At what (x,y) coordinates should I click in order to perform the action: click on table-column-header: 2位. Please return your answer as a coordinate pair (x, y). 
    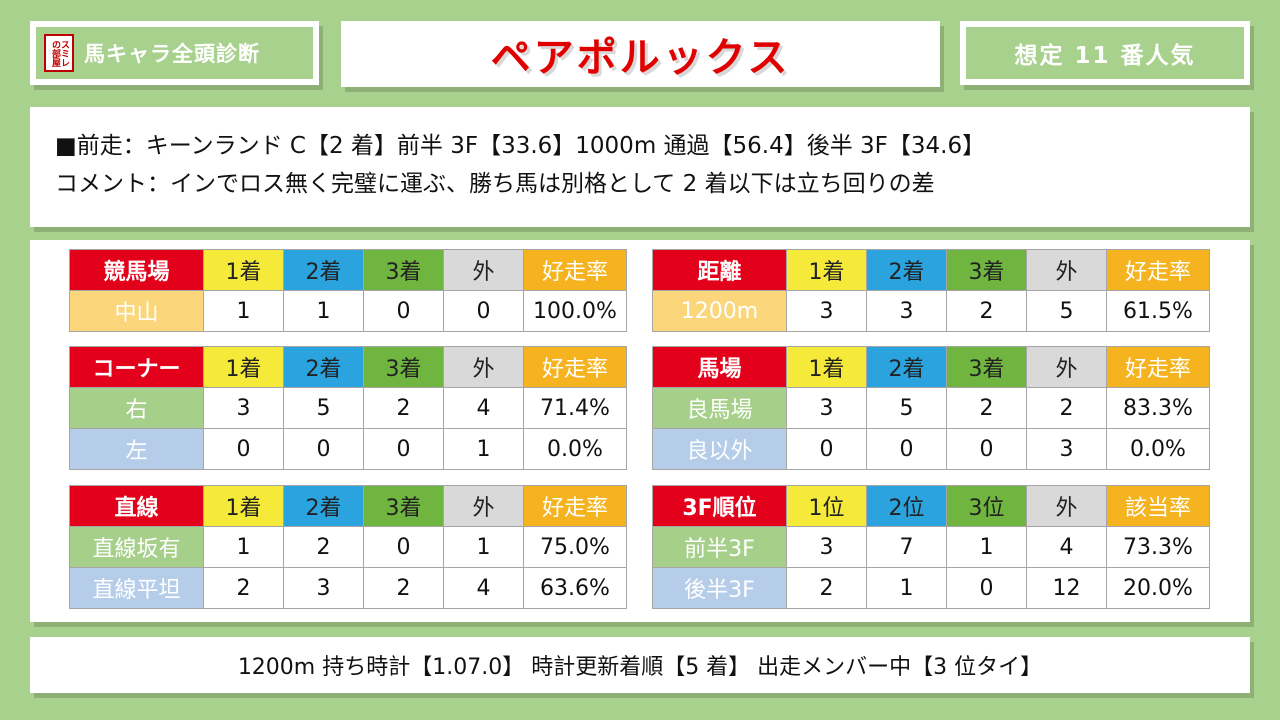
    Looking at the image, I should click on (906, 506).